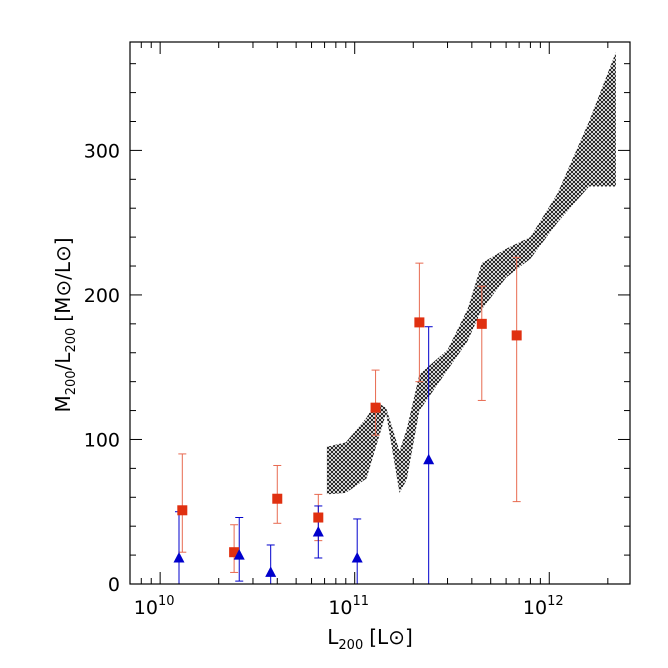 Image resolution: width=668 pixels, height=668 pixels. What do you see at coordinates (114, 585) in the screenshot?
I see `y-tick-label: 0` at bounding box center [114, 585].